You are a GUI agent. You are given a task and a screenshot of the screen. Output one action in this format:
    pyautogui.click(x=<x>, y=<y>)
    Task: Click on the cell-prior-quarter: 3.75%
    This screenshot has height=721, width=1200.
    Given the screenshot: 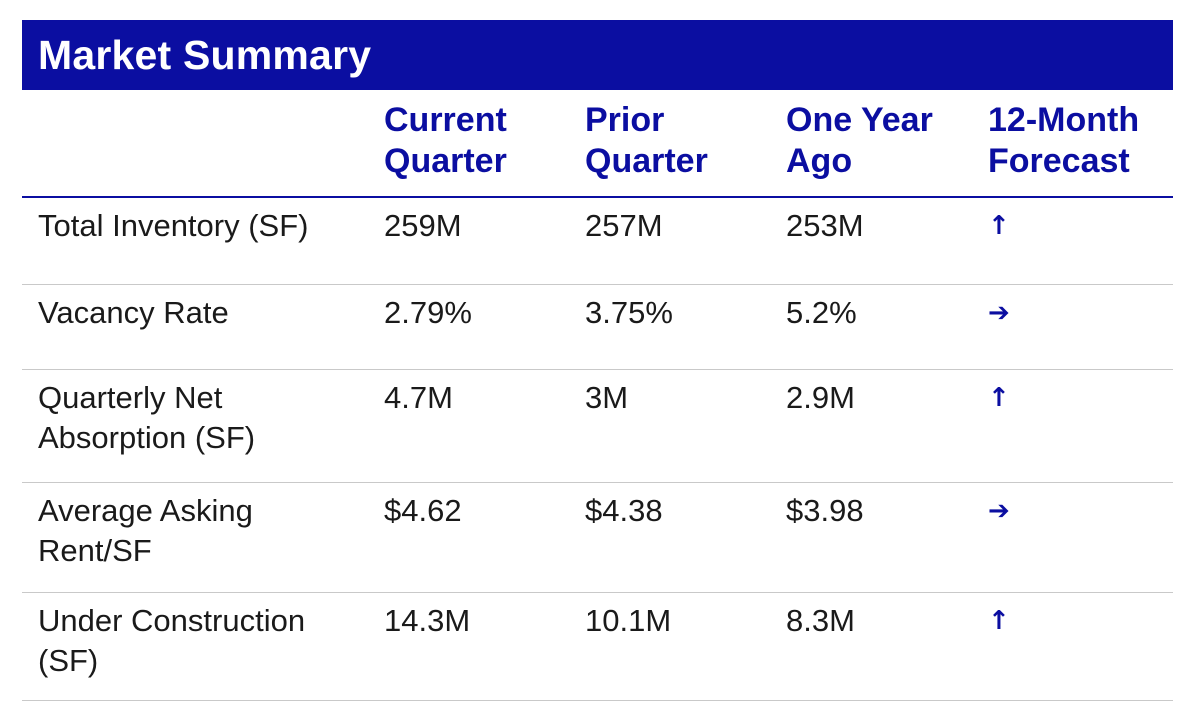 What is the action you would take?
    pyautogui.click(x=629, y=312)
    